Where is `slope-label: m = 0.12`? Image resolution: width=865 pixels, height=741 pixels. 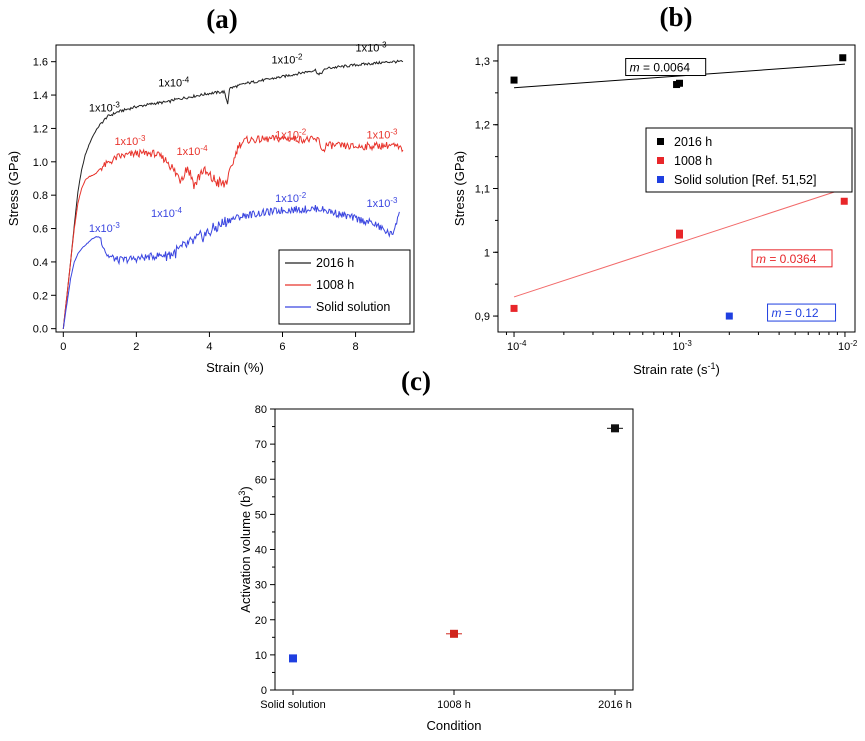 slope-label: m = 0.12 is located at coordinates (795, 313).